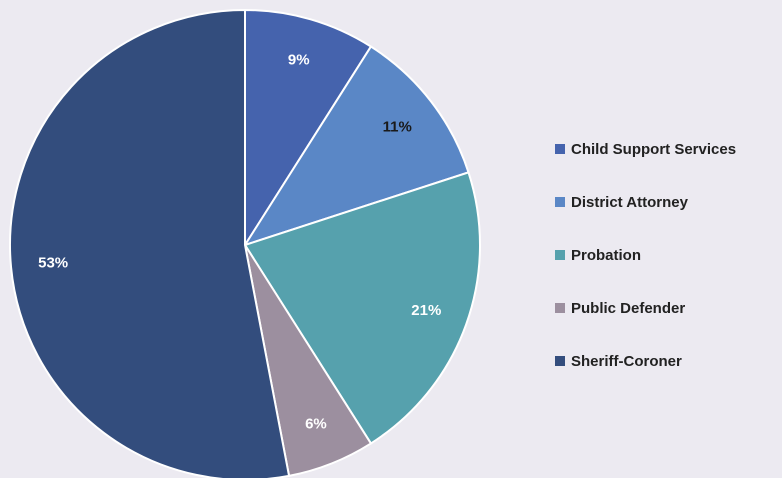  I want to click on data-label-probation: 21%, so click(426, 310).